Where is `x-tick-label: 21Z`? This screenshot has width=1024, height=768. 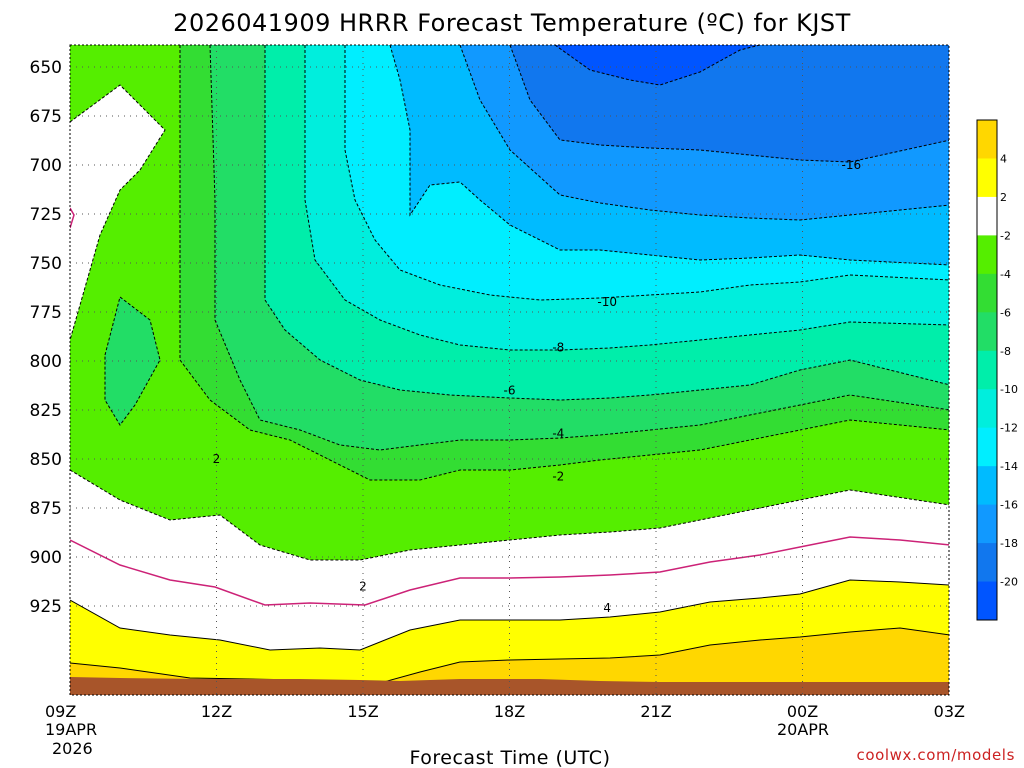 x-tick-label: 21Z is located at coordinates (655, 711).